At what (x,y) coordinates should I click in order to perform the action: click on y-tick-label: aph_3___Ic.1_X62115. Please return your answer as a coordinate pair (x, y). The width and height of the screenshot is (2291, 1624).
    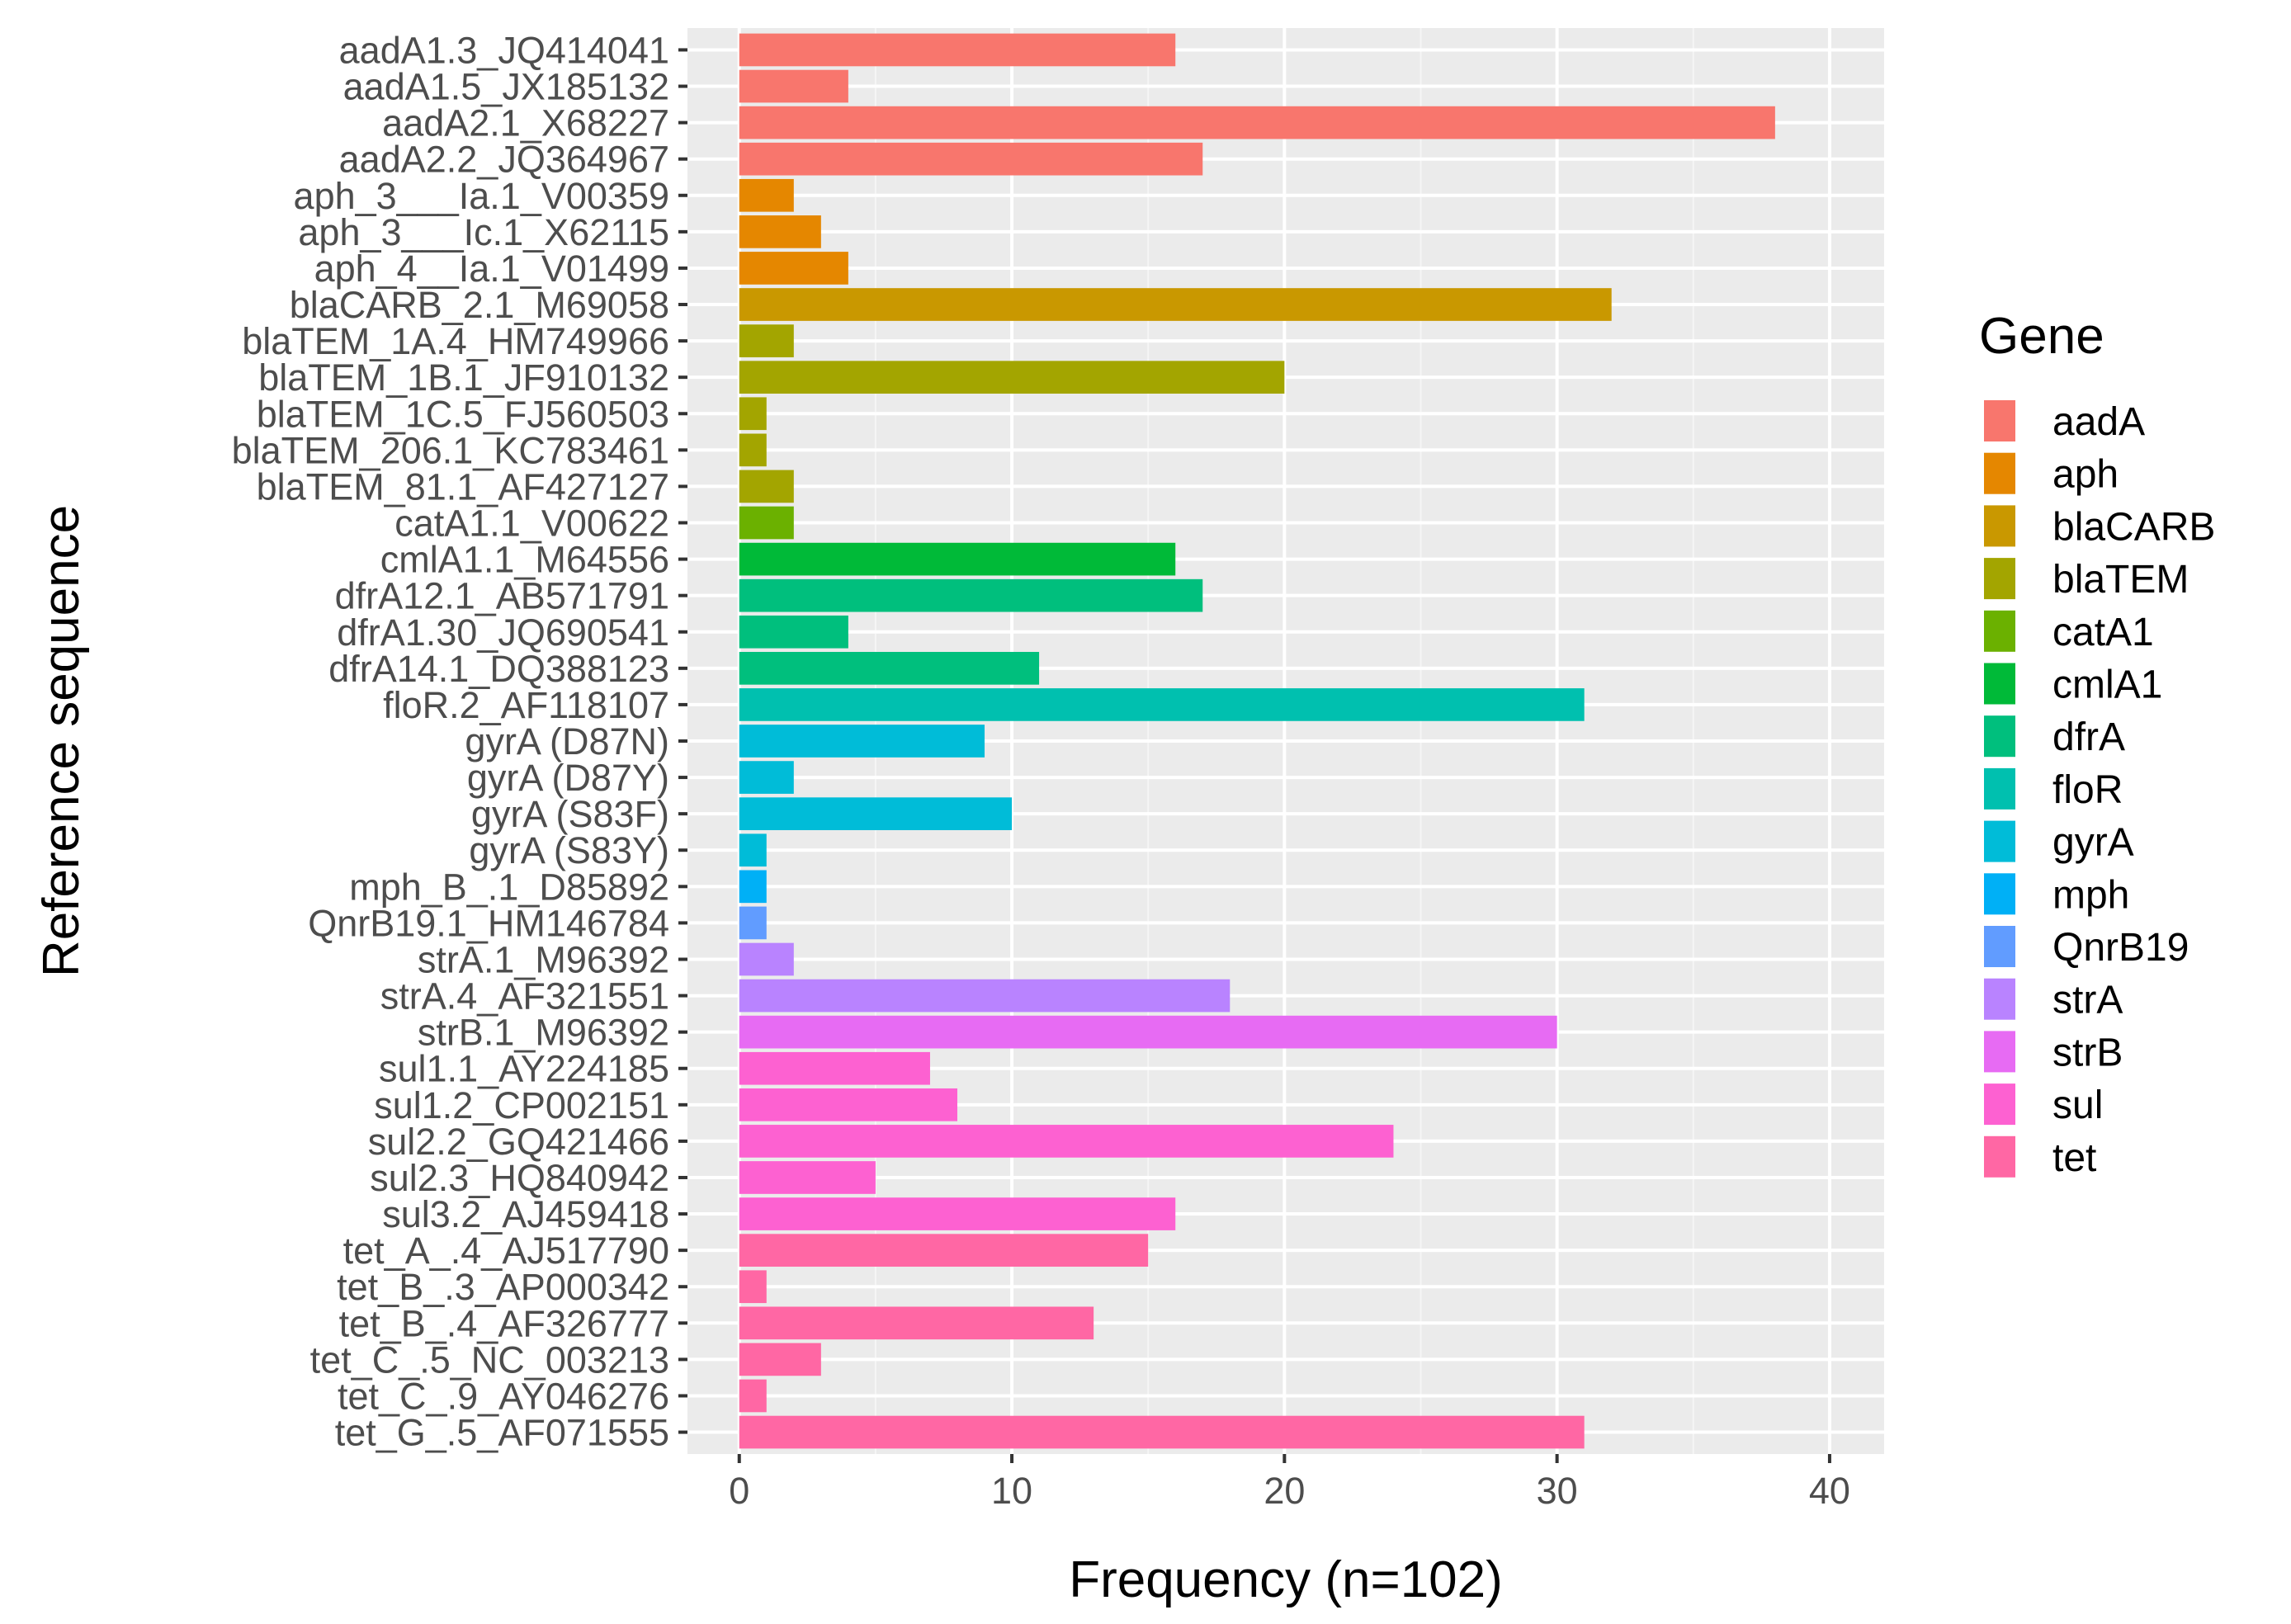
    Looking at the image, I should click on (483, 232).